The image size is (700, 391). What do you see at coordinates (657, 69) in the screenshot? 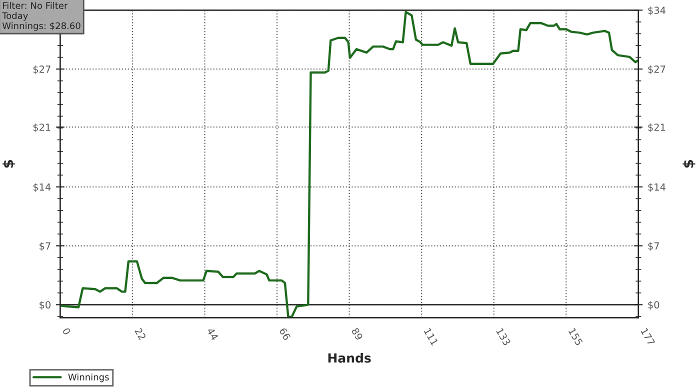
I see `y2-tick-label: $27` at bounding box center [657, 69].